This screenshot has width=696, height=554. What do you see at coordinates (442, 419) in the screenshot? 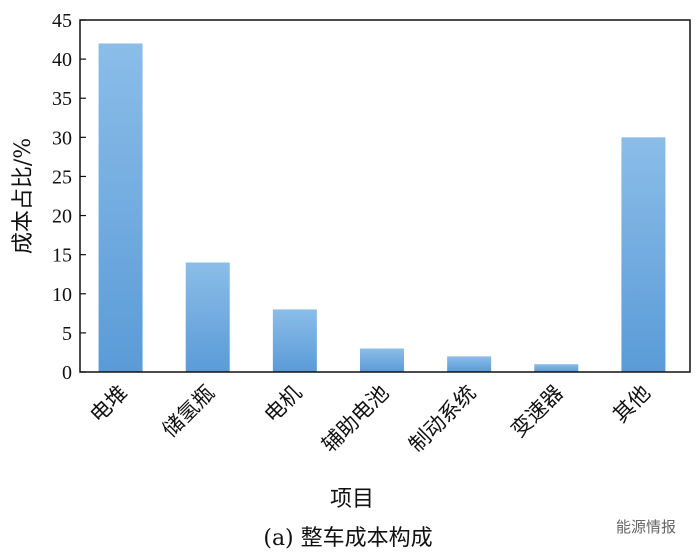
I see `x-tick-label: 制动系统` at bounding box center [442, 419].